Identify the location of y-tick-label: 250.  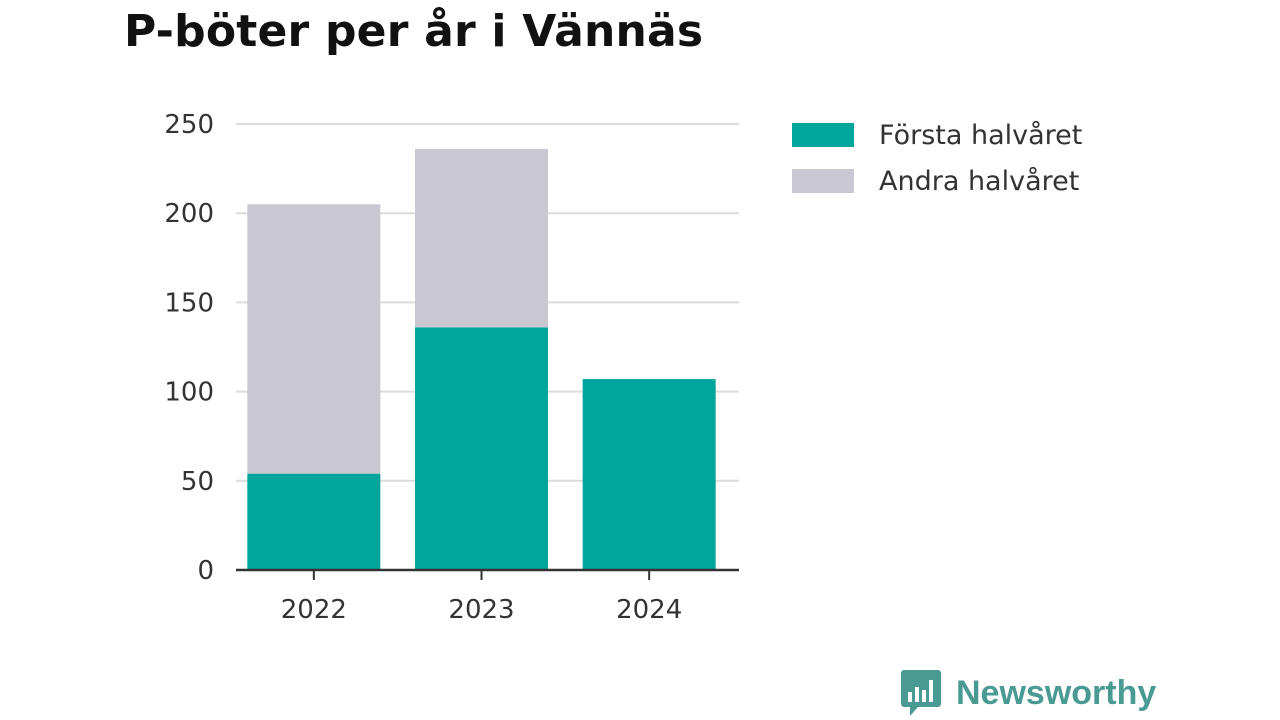
(189, 125).